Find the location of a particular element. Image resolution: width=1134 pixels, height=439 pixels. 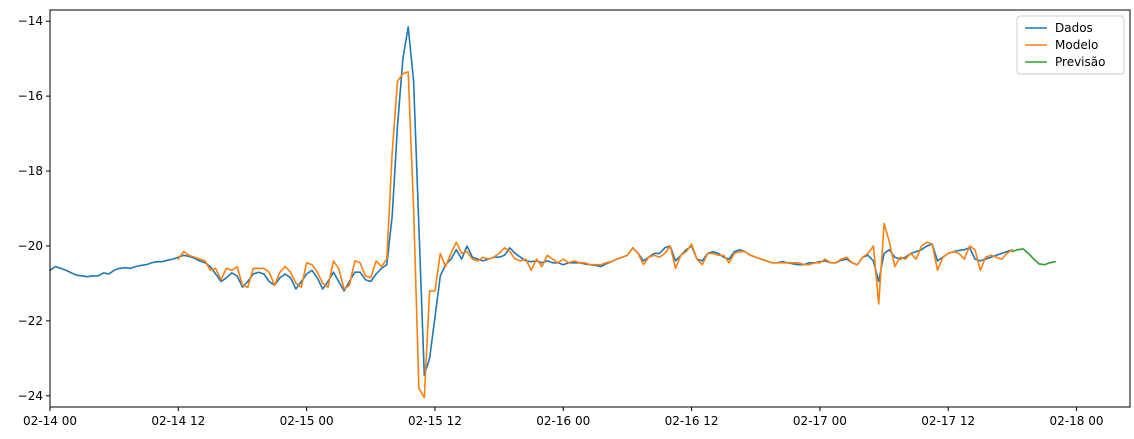

legend-label: Previsão is located at coordinates (1080, 62).